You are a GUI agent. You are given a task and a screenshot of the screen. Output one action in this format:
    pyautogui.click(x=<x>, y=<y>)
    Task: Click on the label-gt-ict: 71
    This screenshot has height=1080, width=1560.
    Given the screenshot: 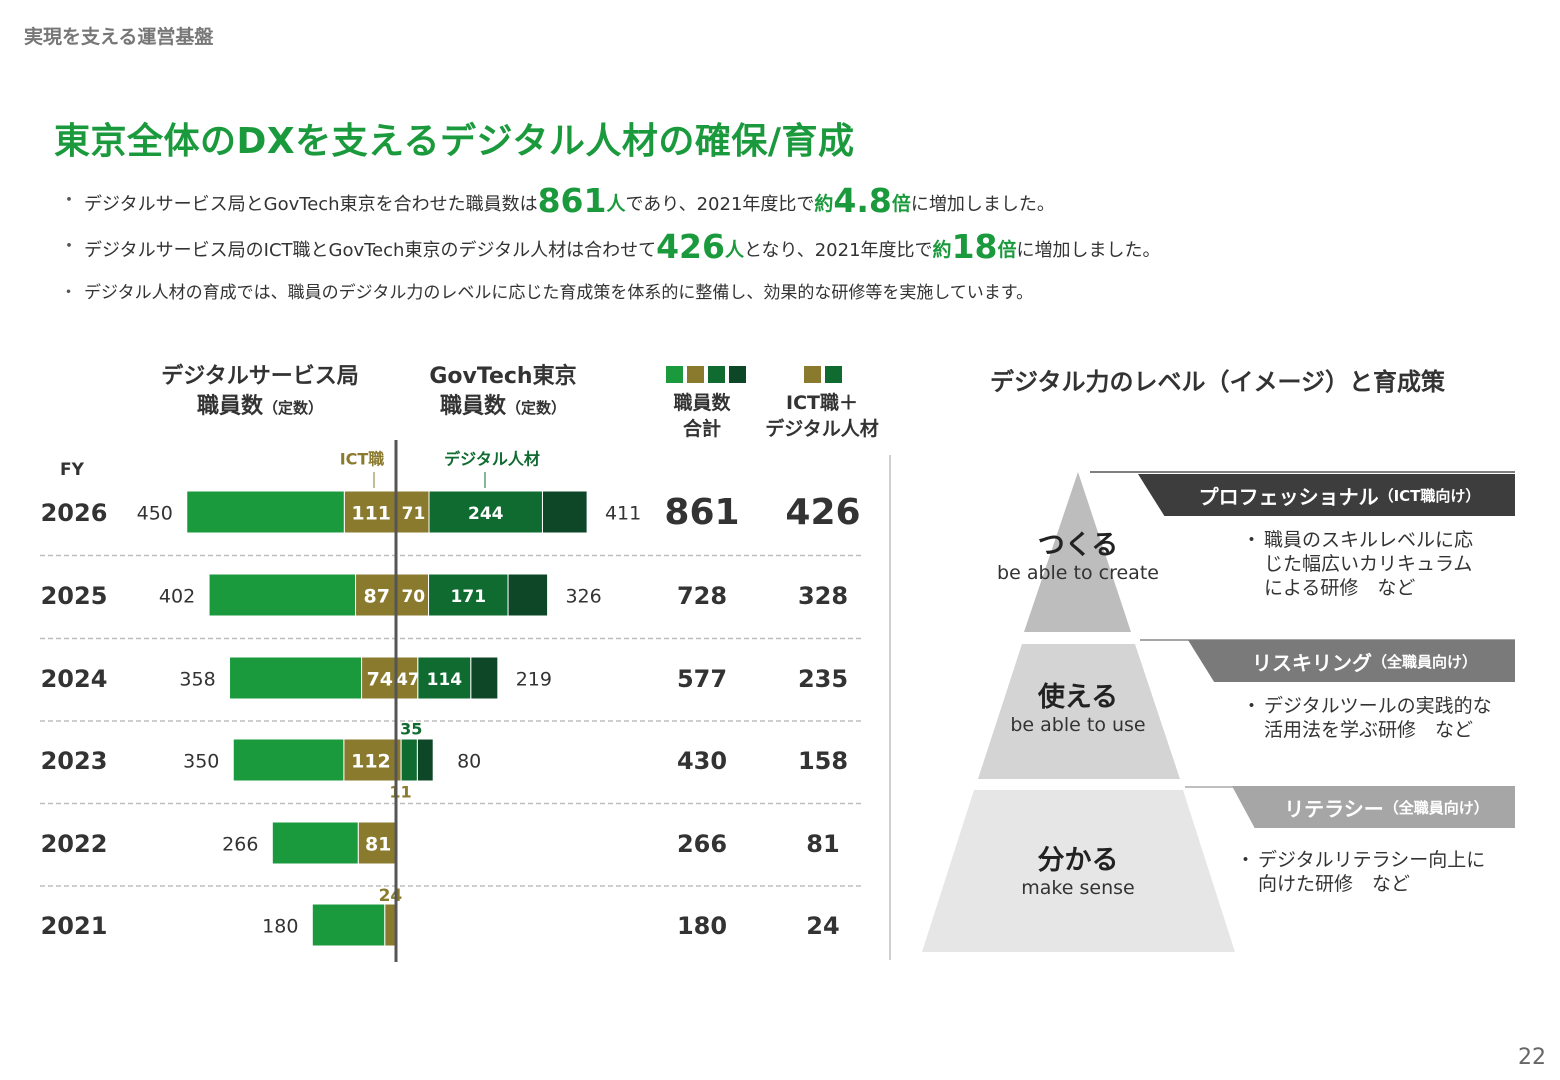 What is the action you would take?
    pyautogui.click(x=414, y=514)
    